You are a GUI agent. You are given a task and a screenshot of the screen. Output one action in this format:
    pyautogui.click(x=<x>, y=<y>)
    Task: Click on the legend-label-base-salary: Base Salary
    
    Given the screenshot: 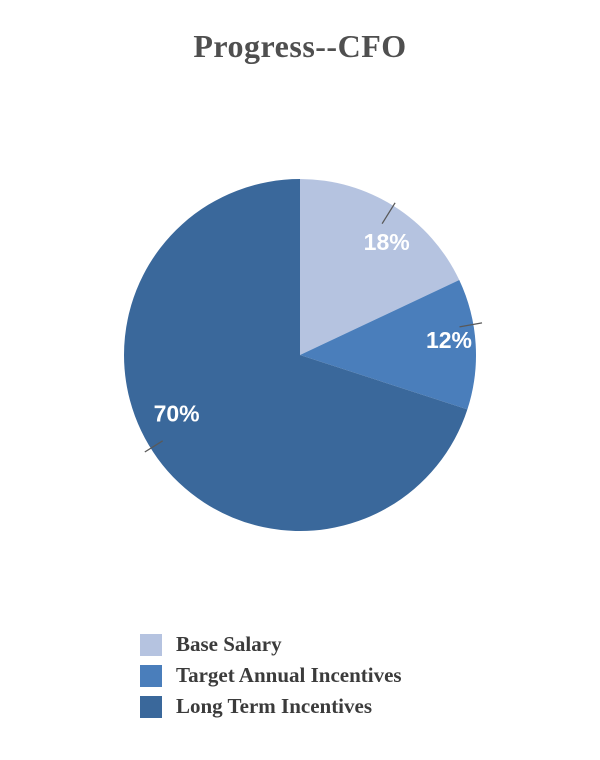 What is the action you would take?
    pyautogui.click(x=229, y=644)
    